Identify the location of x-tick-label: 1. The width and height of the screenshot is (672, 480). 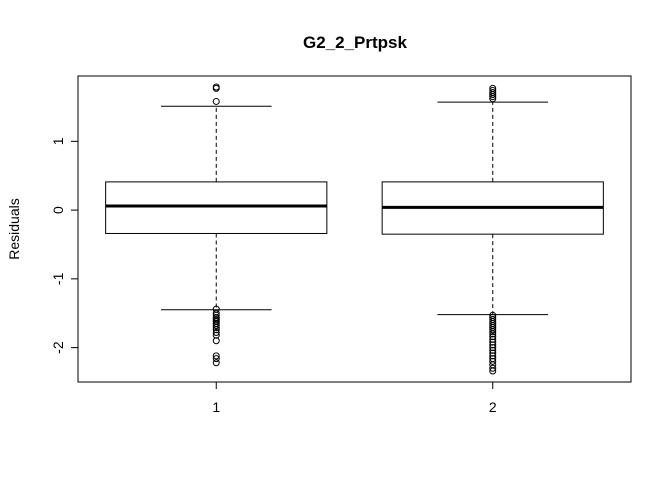
(216, 407).